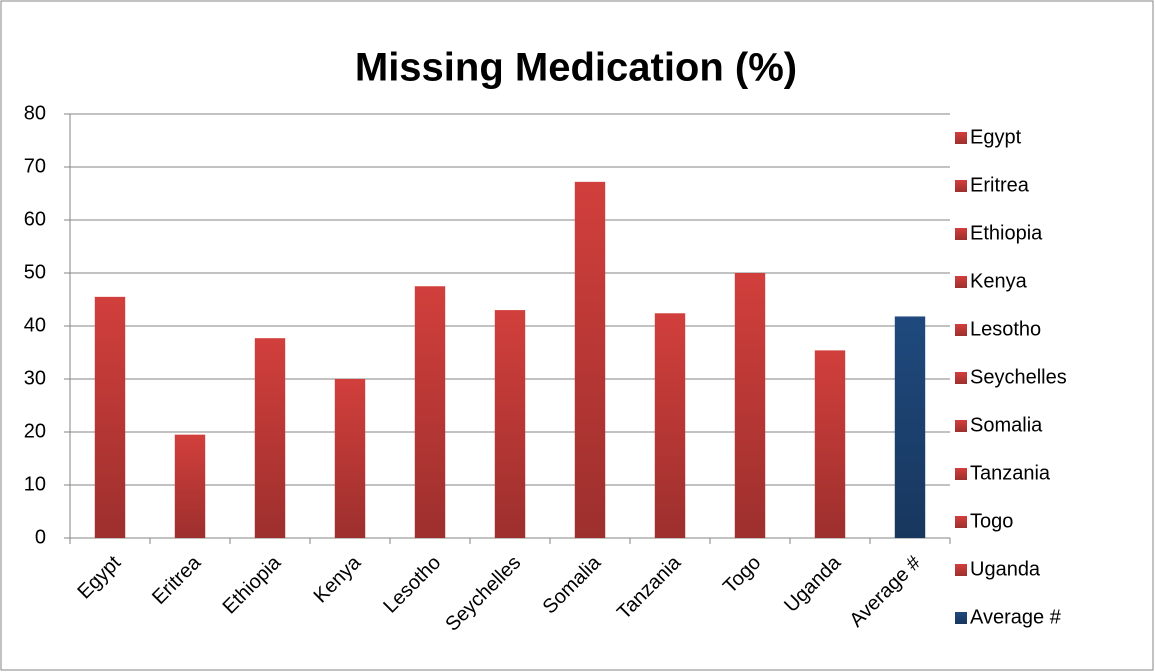 Image resolution: width=1155 pixels, height=672 pixels. I want to click on y-tick-label: 10, so click(35, 484).